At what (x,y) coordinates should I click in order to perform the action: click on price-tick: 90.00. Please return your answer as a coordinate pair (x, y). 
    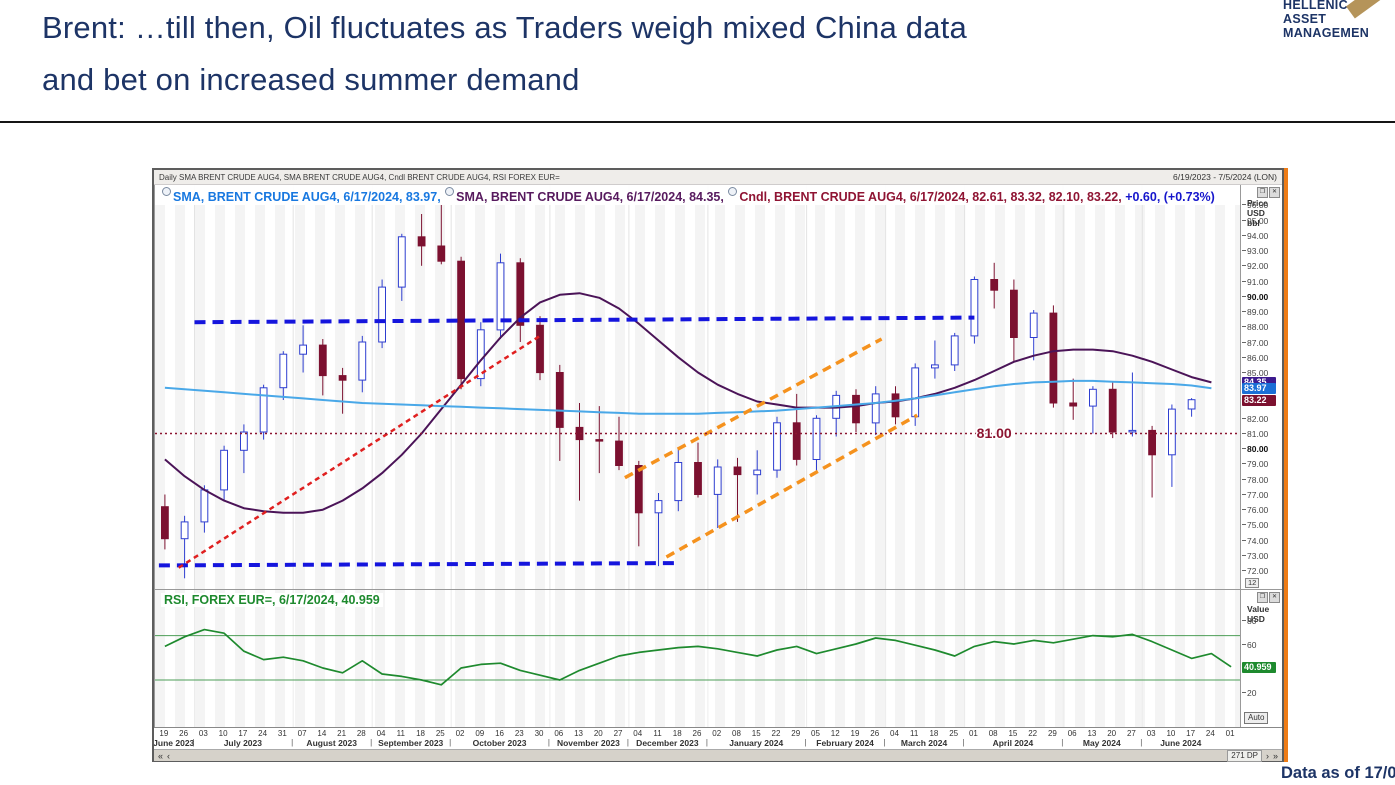
    Looking at the image, I should click on (1255, 297).